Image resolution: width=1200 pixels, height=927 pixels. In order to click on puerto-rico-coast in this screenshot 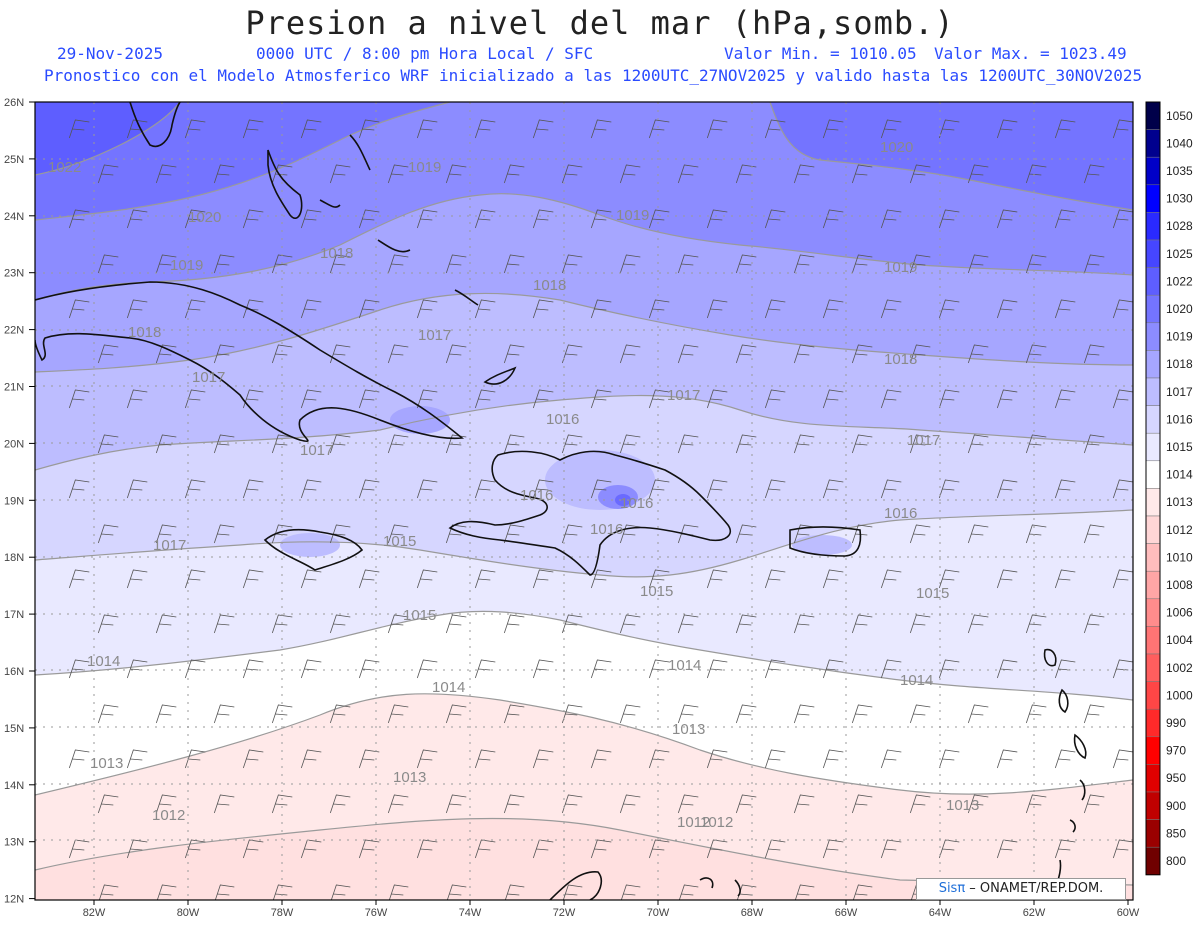, I will do `click(825, 541)`.